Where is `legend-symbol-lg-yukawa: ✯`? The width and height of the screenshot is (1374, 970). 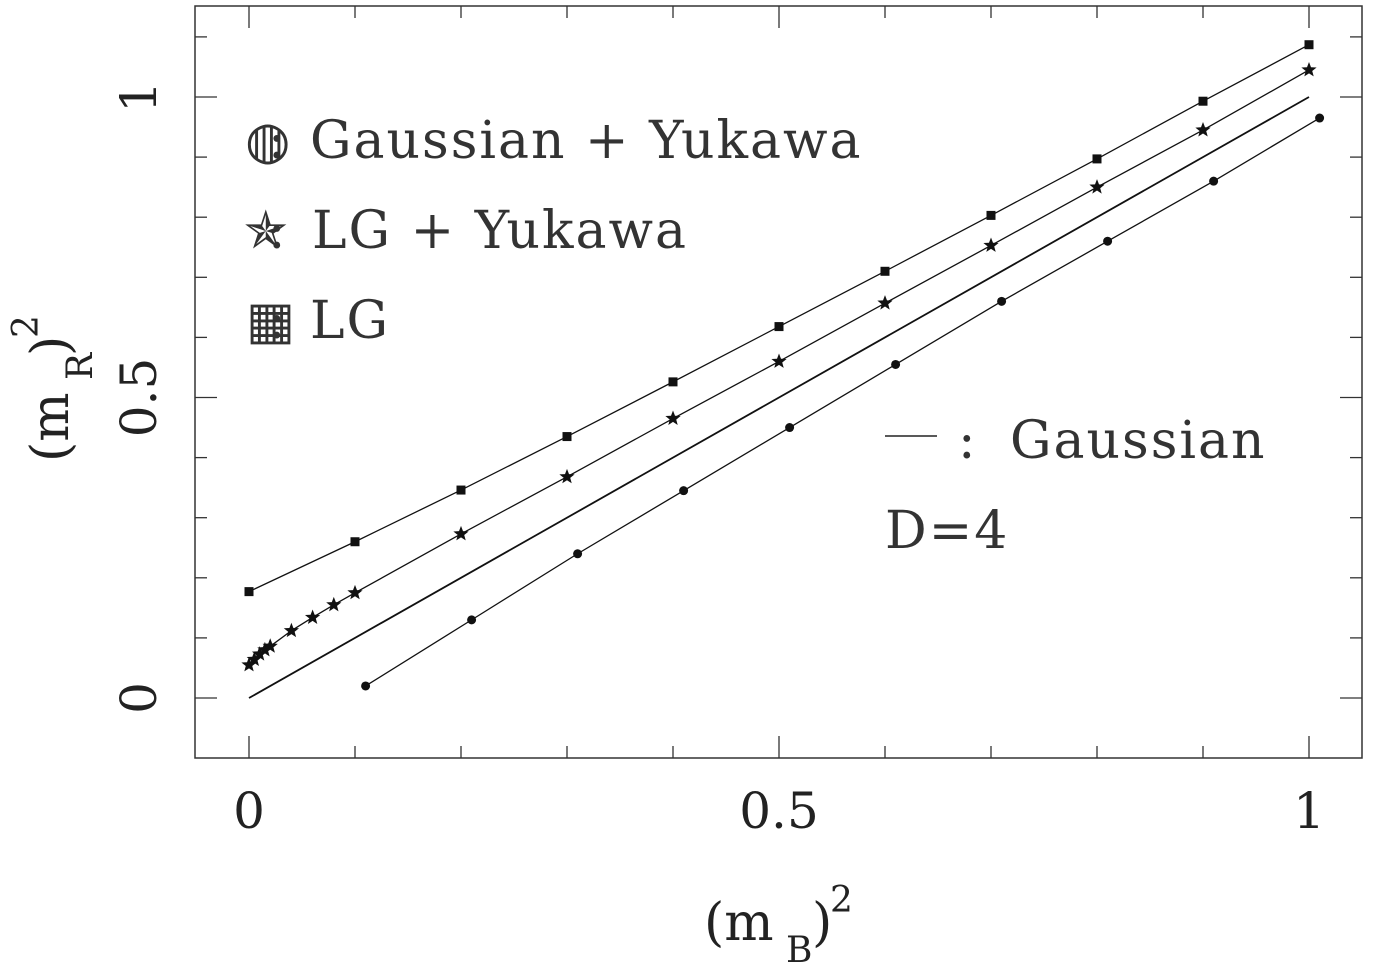
legend-symbol-lg-yukawa: ✯ is located at coordinates (267, 231).